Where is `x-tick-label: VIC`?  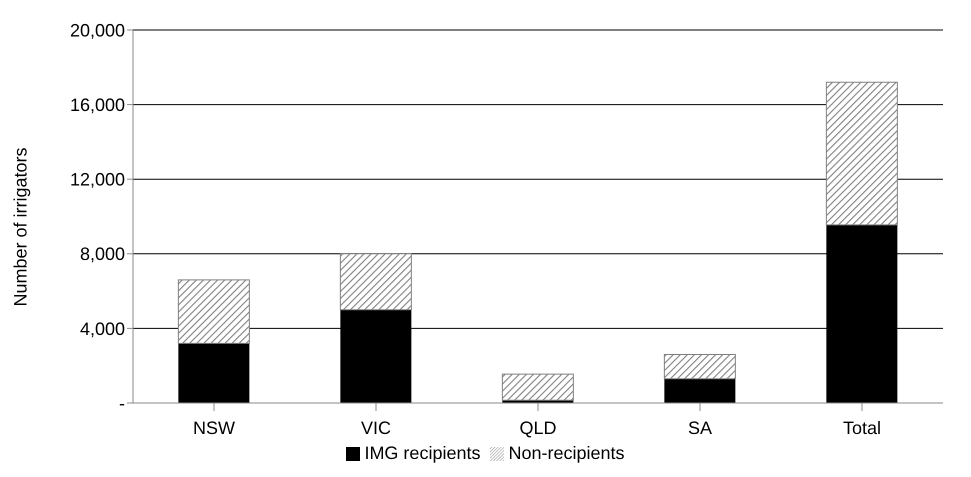
x-tick-label: VIC is located at coordinates (376, 428).